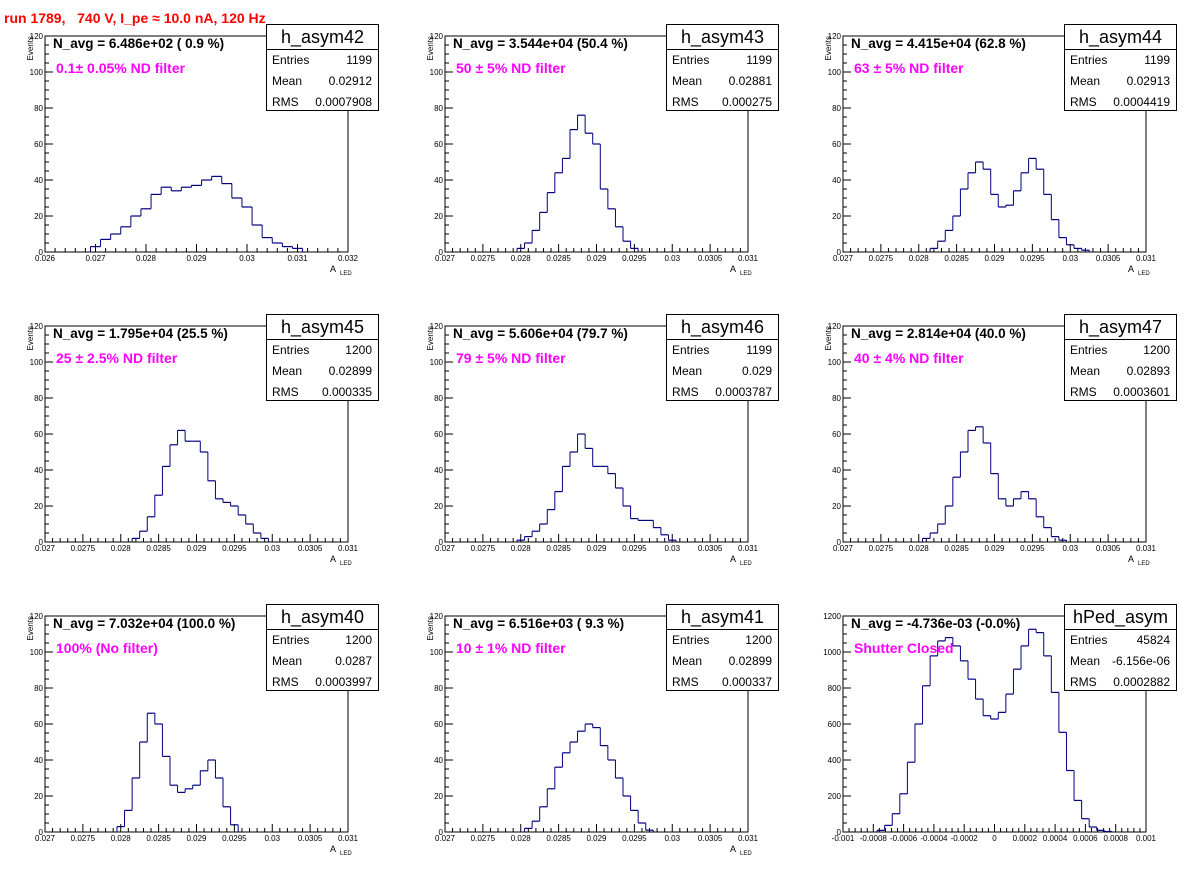  I want to click on stats-box-title: h_asym46, so click(722, 327).